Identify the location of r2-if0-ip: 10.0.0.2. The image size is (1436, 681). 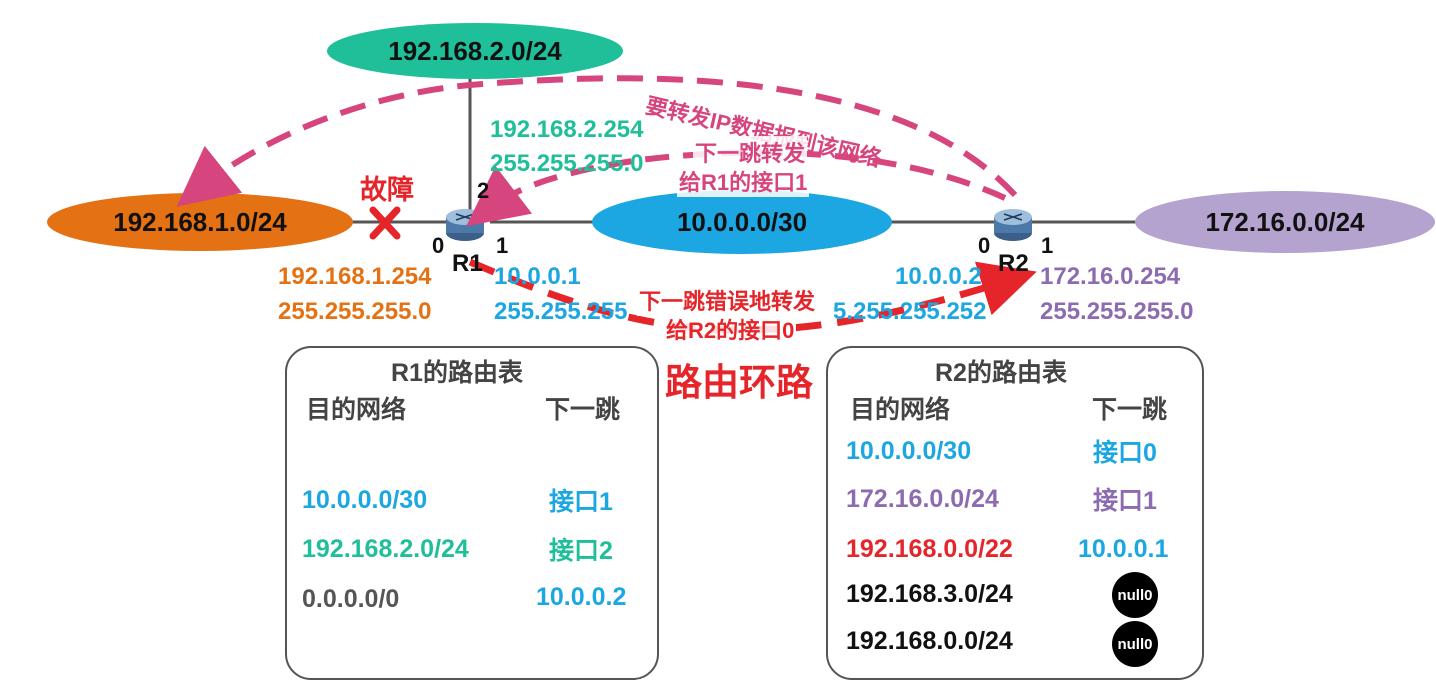
(938, 276).